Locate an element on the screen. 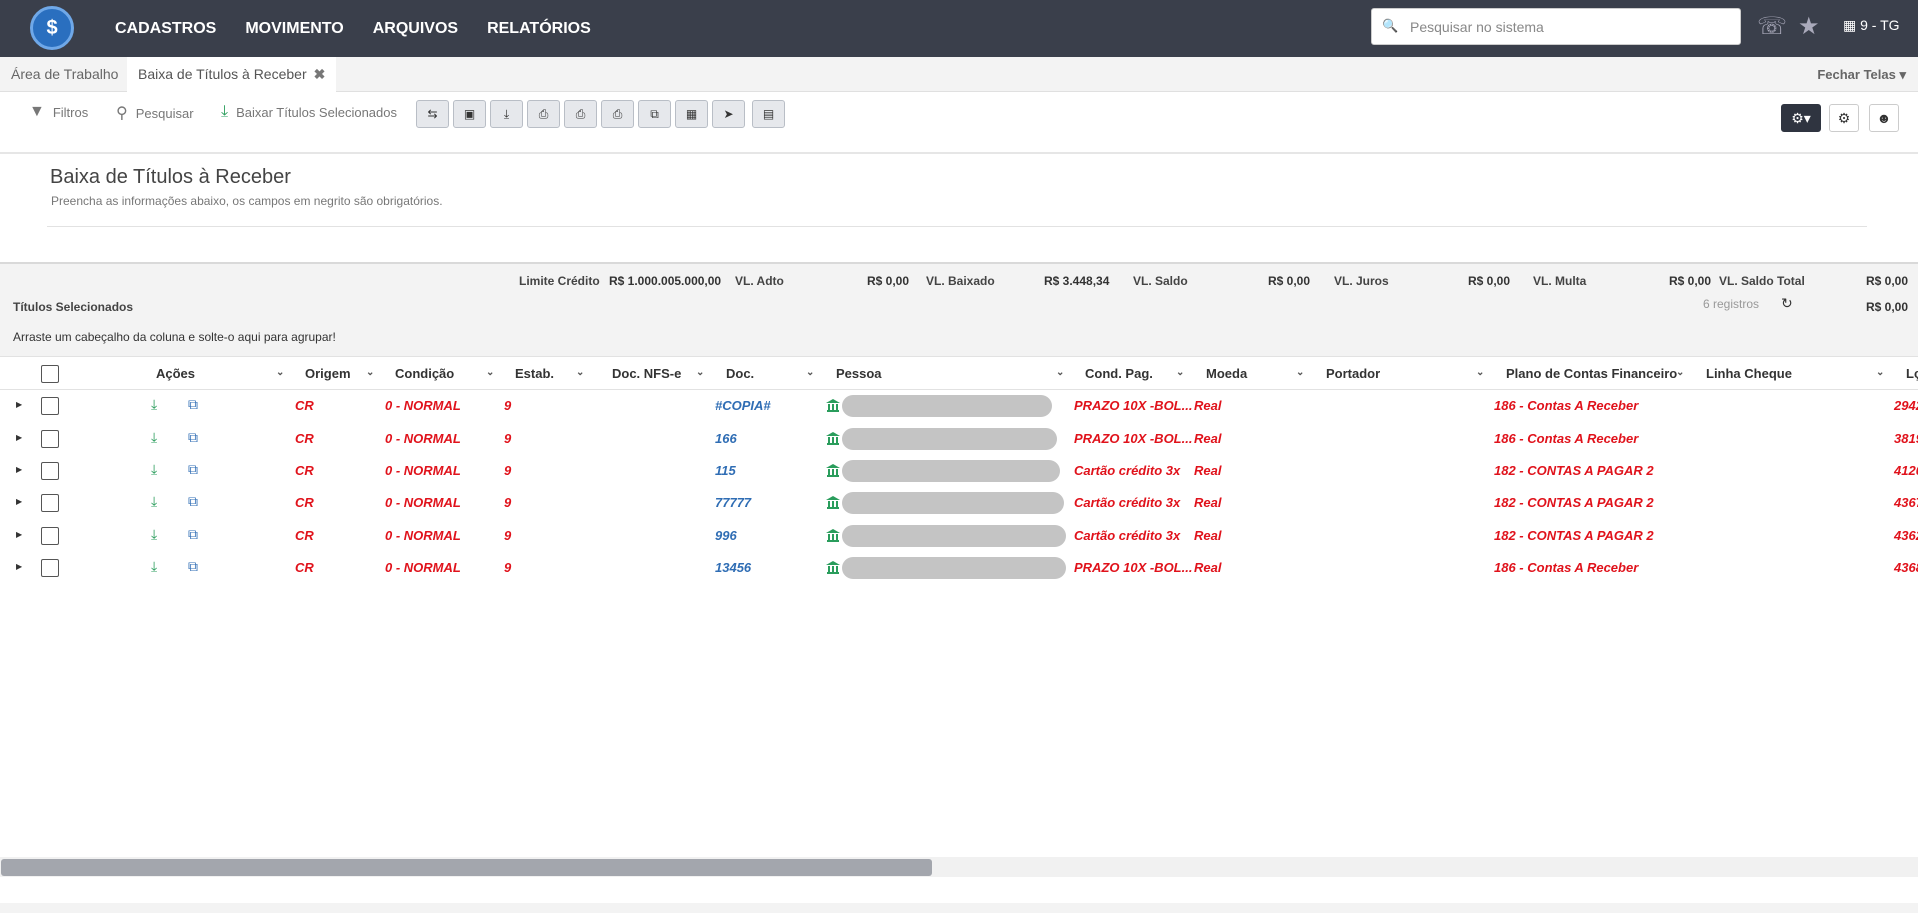 The image size is (1918, 913). col-estab: Estab. is located at coordinates (535, 373).